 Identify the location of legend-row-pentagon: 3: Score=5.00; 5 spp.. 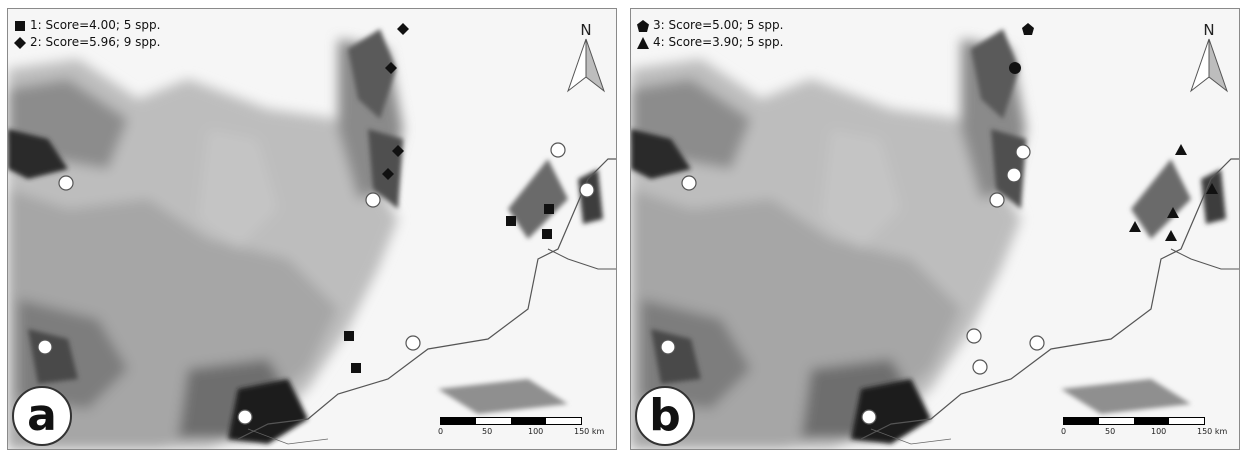
(710, 25).